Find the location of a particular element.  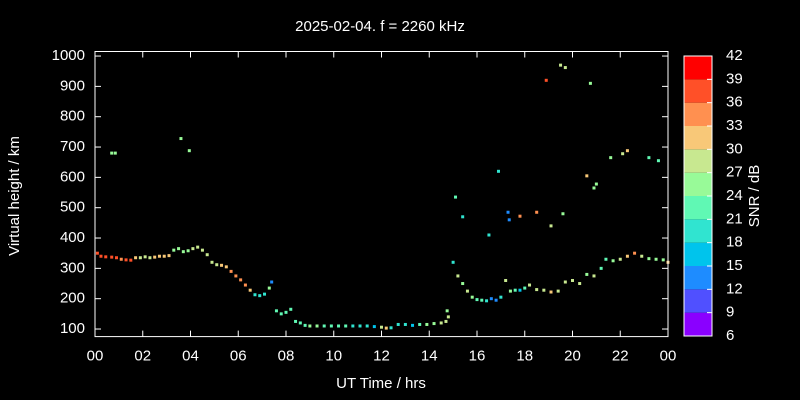

colorbar-tick-label: 27 is located at coordinates (734, 172).